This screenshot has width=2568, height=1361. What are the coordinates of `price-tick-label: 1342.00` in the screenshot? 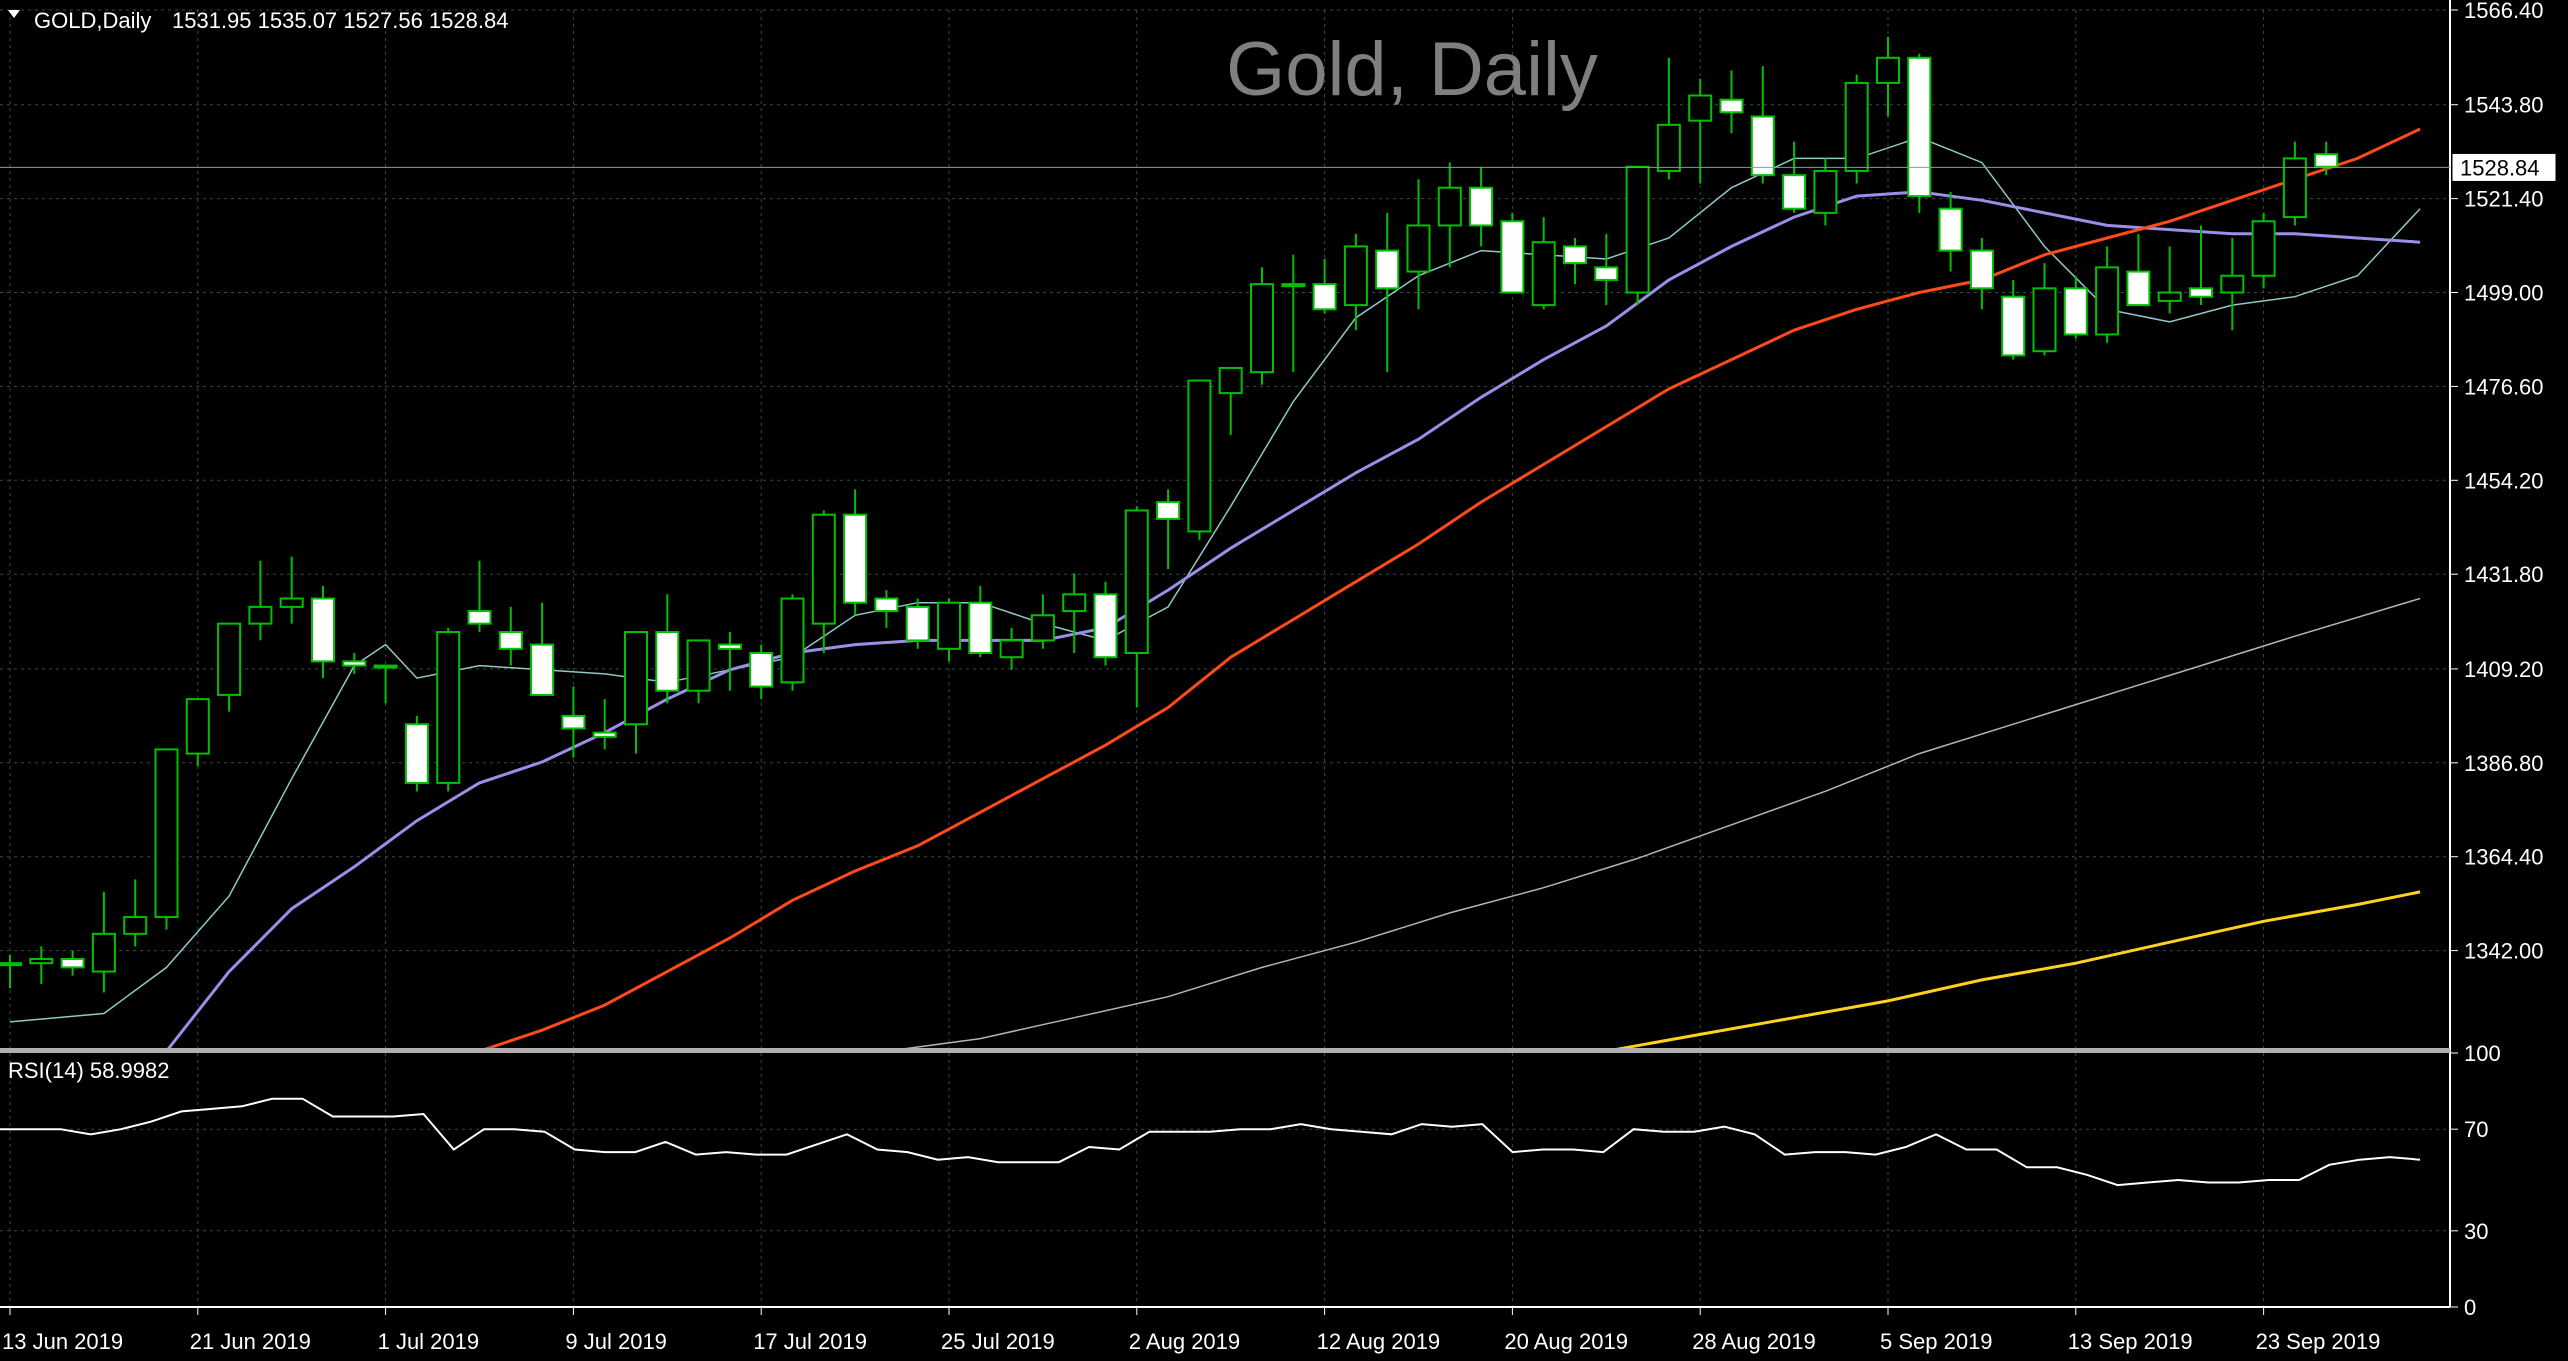 It's located at (2504, 951).